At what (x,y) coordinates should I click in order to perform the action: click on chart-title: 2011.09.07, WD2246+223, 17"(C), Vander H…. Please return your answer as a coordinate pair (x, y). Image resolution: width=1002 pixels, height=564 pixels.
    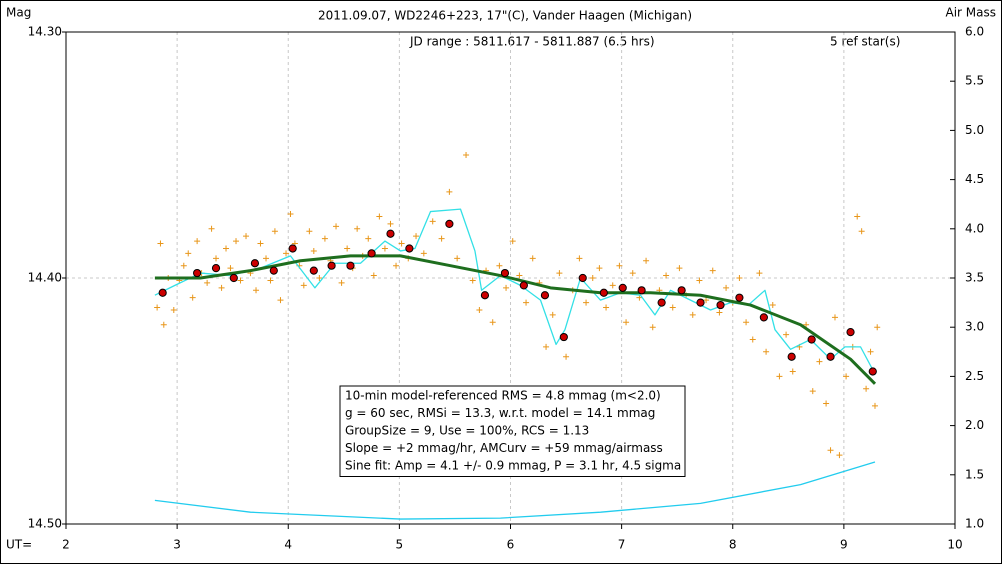
    Looking at the image, I should click on (505, 16).